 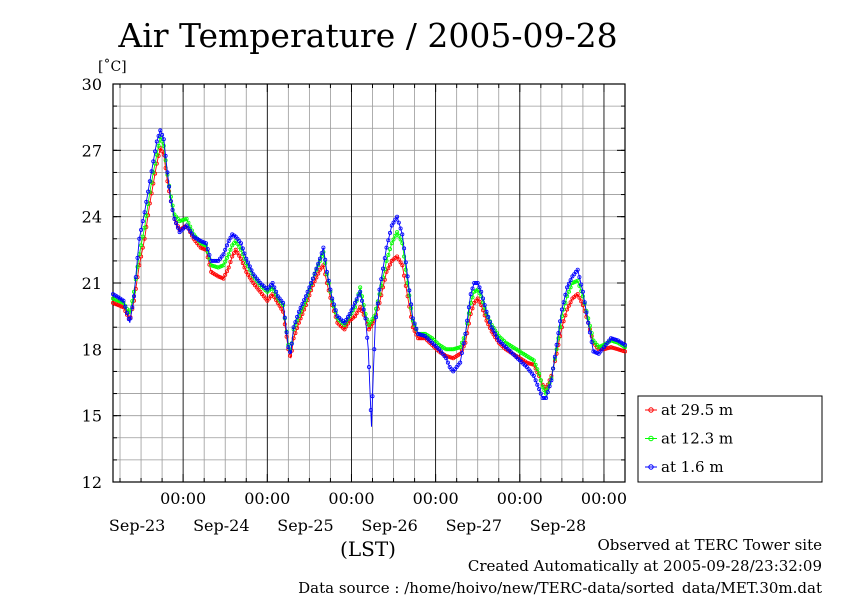 I want to click on footer-observed-at: Observed at TERC Tower site, so click(x=709, y=545).